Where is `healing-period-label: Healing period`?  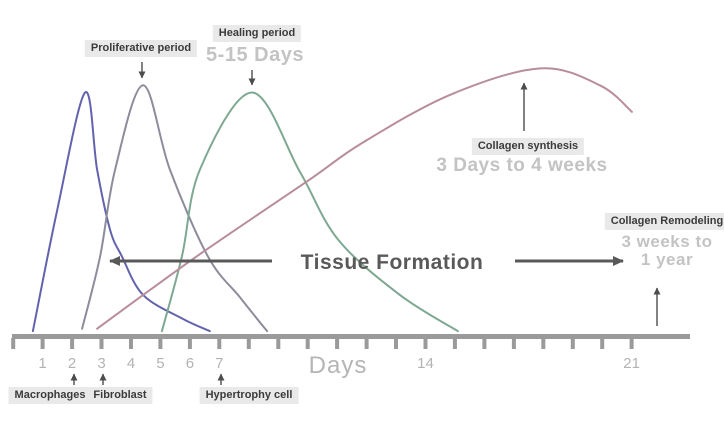
healing-period-label: Healing period is located at coordinates (257, 33).